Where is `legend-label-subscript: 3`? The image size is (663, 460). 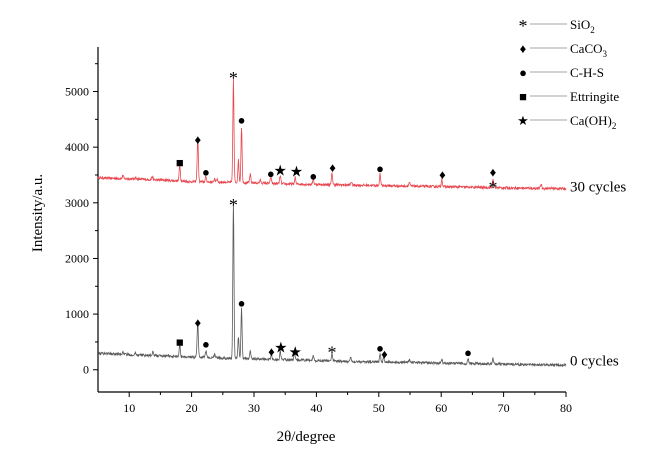 legend-label-subscript: 3 is located at coordinates (605, 54).